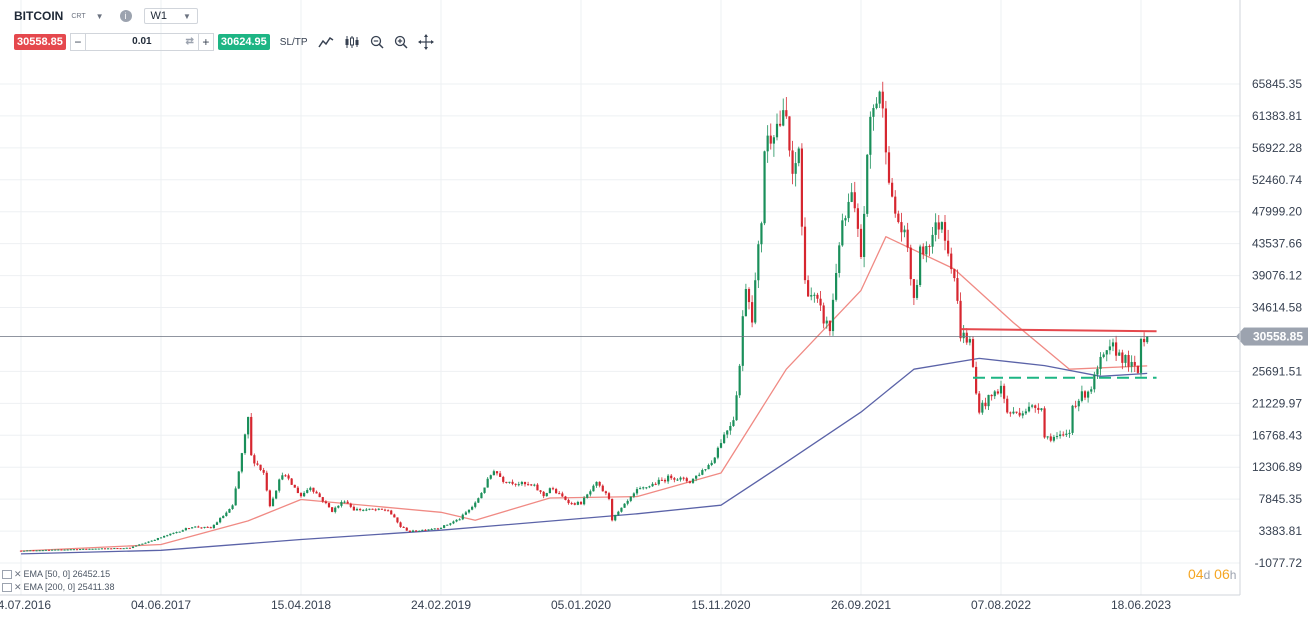 The height and width of the screenshot is (618, 1308). Describe the element at coordinates (206, 42) in the screenshot. I see `volume-increase-button: +` at that location.